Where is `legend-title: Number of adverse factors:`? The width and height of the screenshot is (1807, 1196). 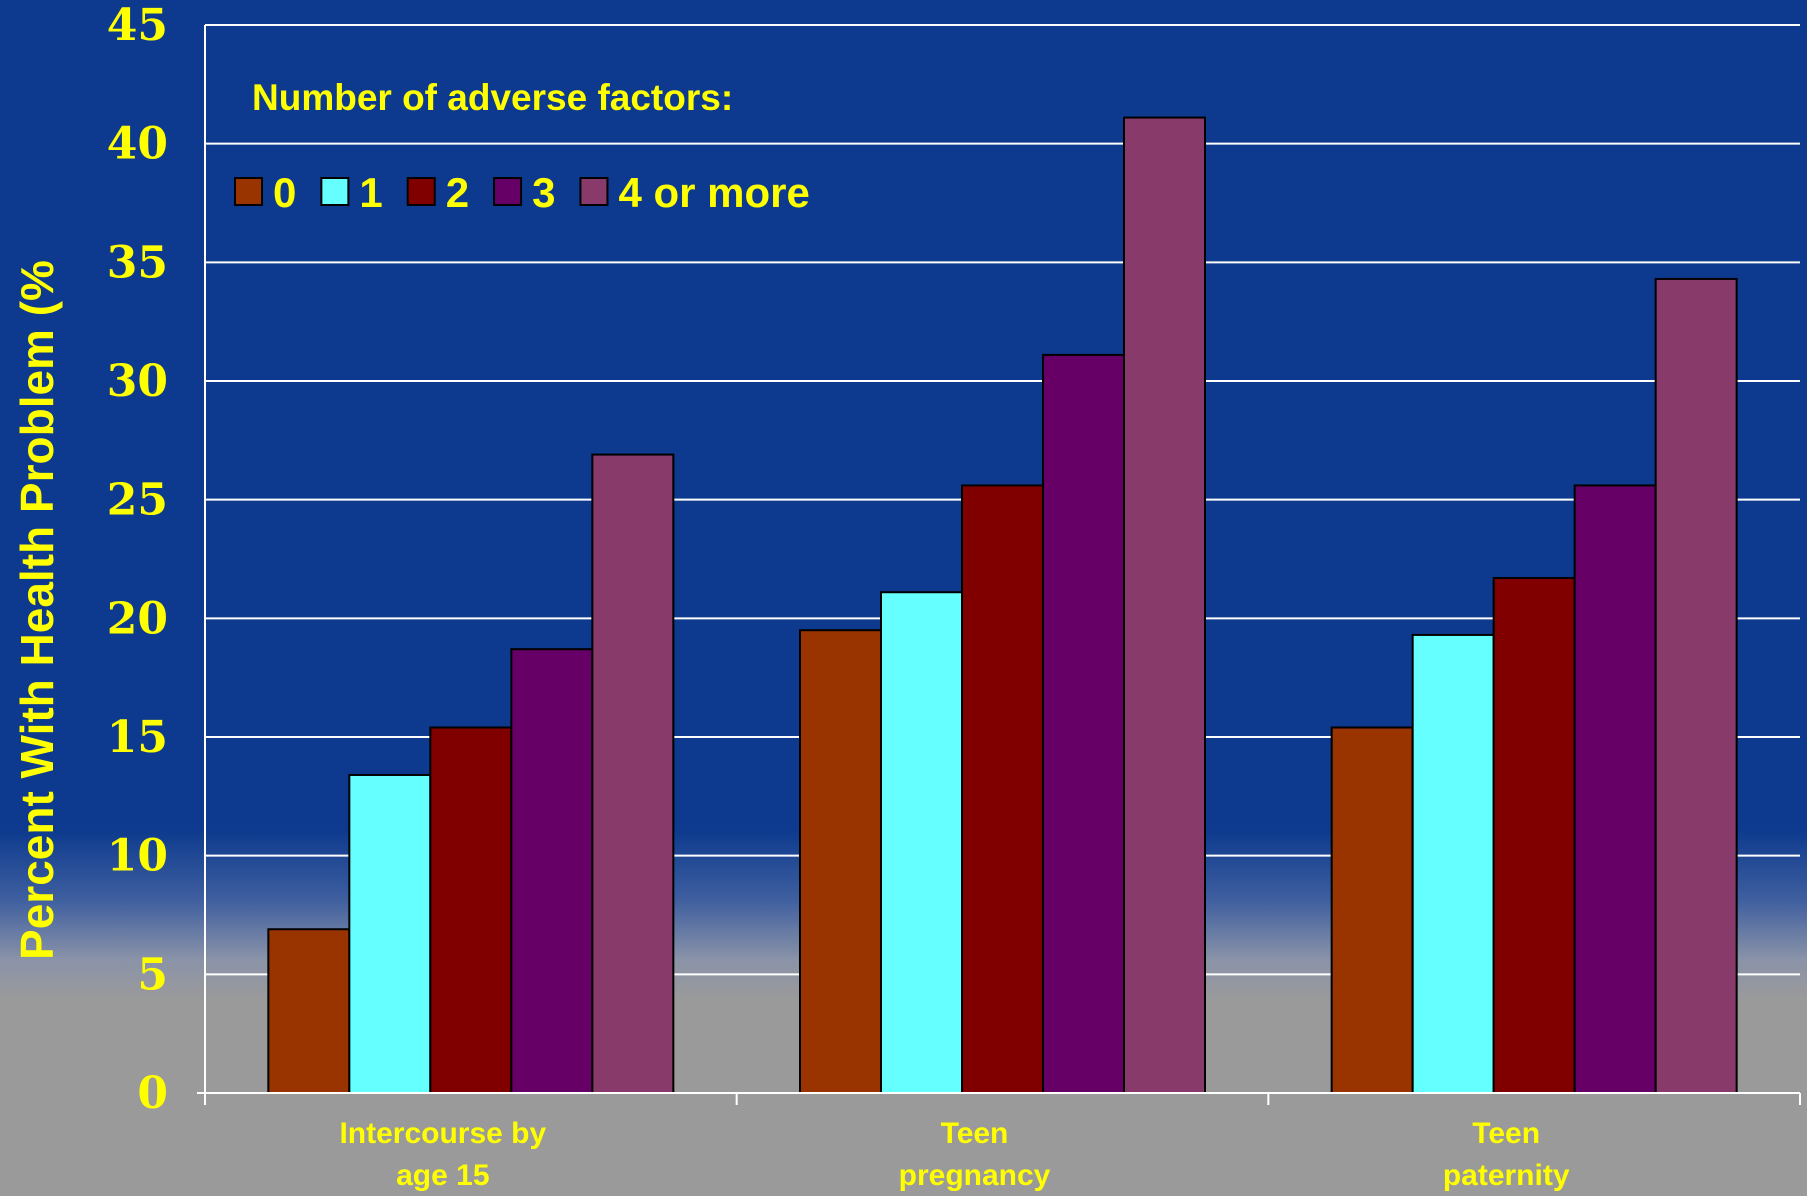 legend-title: Number of adverse factors: is located at coordinates (492, 97).